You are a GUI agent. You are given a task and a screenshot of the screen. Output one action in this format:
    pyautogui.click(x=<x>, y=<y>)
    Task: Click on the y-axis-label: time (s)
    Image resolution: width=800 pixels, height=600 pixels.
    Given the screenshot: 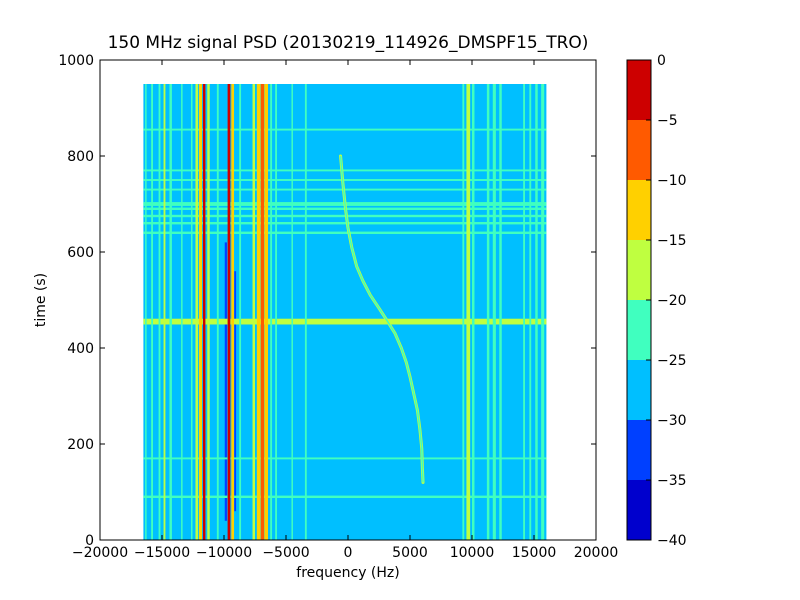 What is the action you would take?
    pyautogui.click(x=41, y=300)
    